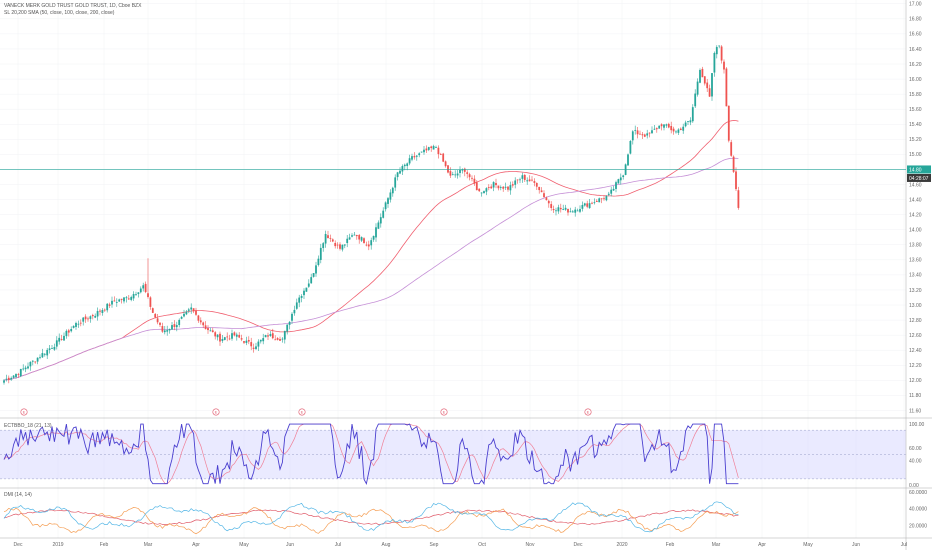 This screenshot has height=550, width=932. I want to click on oscillator-line, so click(371, 454).